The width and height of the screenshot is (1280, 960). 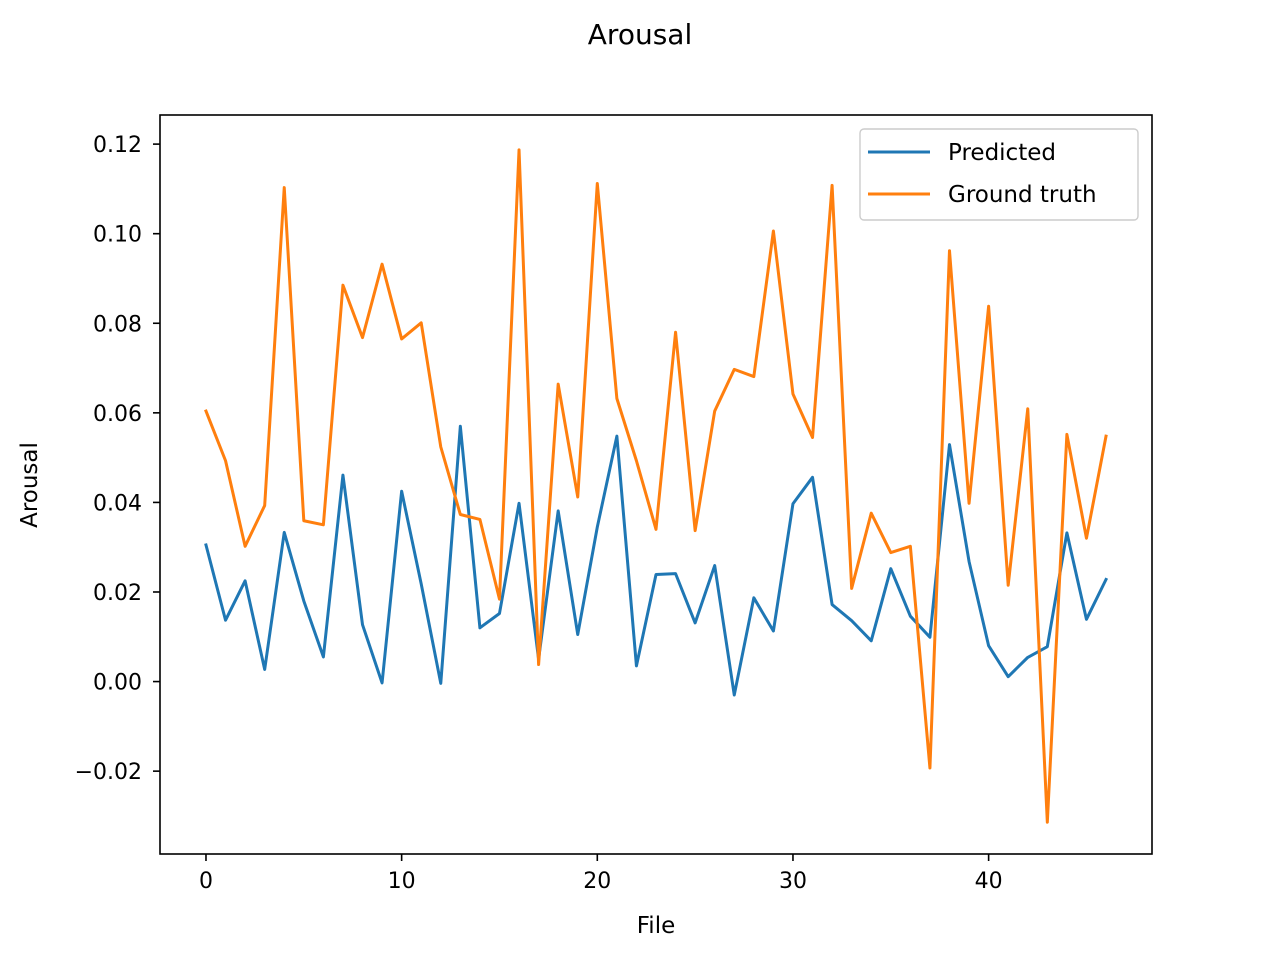 I want to click on x-tick-label: 40, so click(x=989, y=881).